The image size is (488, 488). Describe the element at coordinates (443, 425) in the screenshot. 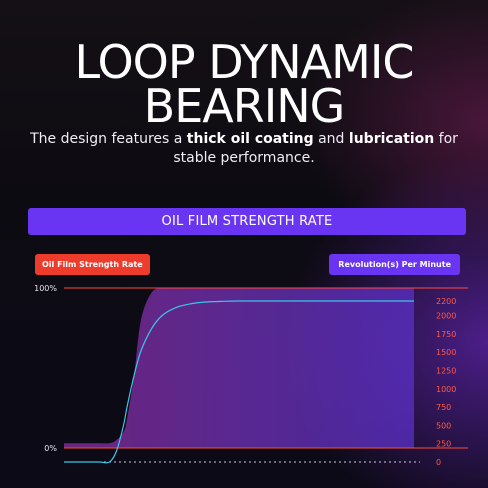

I see `y-right-tick-label: 500` at that location.